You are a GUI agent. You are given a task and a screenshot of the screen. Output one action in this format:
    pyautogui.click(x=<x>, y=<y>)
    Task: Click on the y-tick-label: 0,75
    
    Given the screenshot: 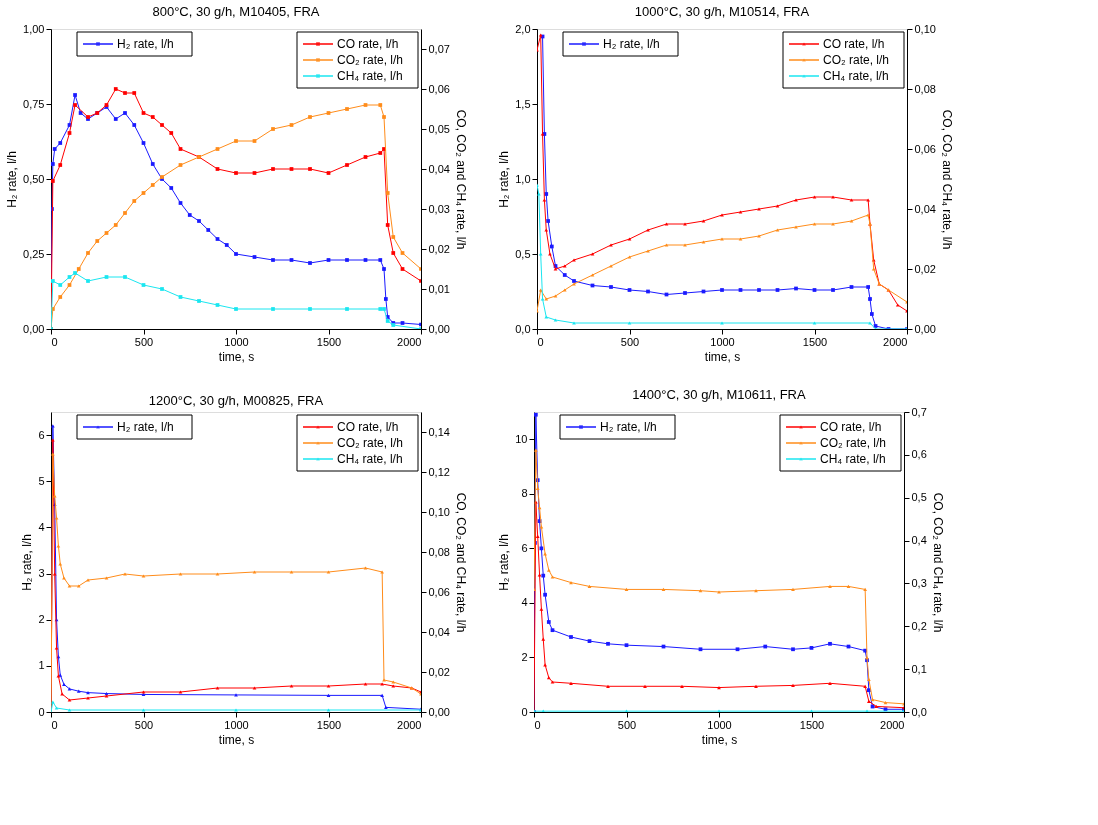 What is the action you would take?
    pyautogui.click(x=34, y=103)
    